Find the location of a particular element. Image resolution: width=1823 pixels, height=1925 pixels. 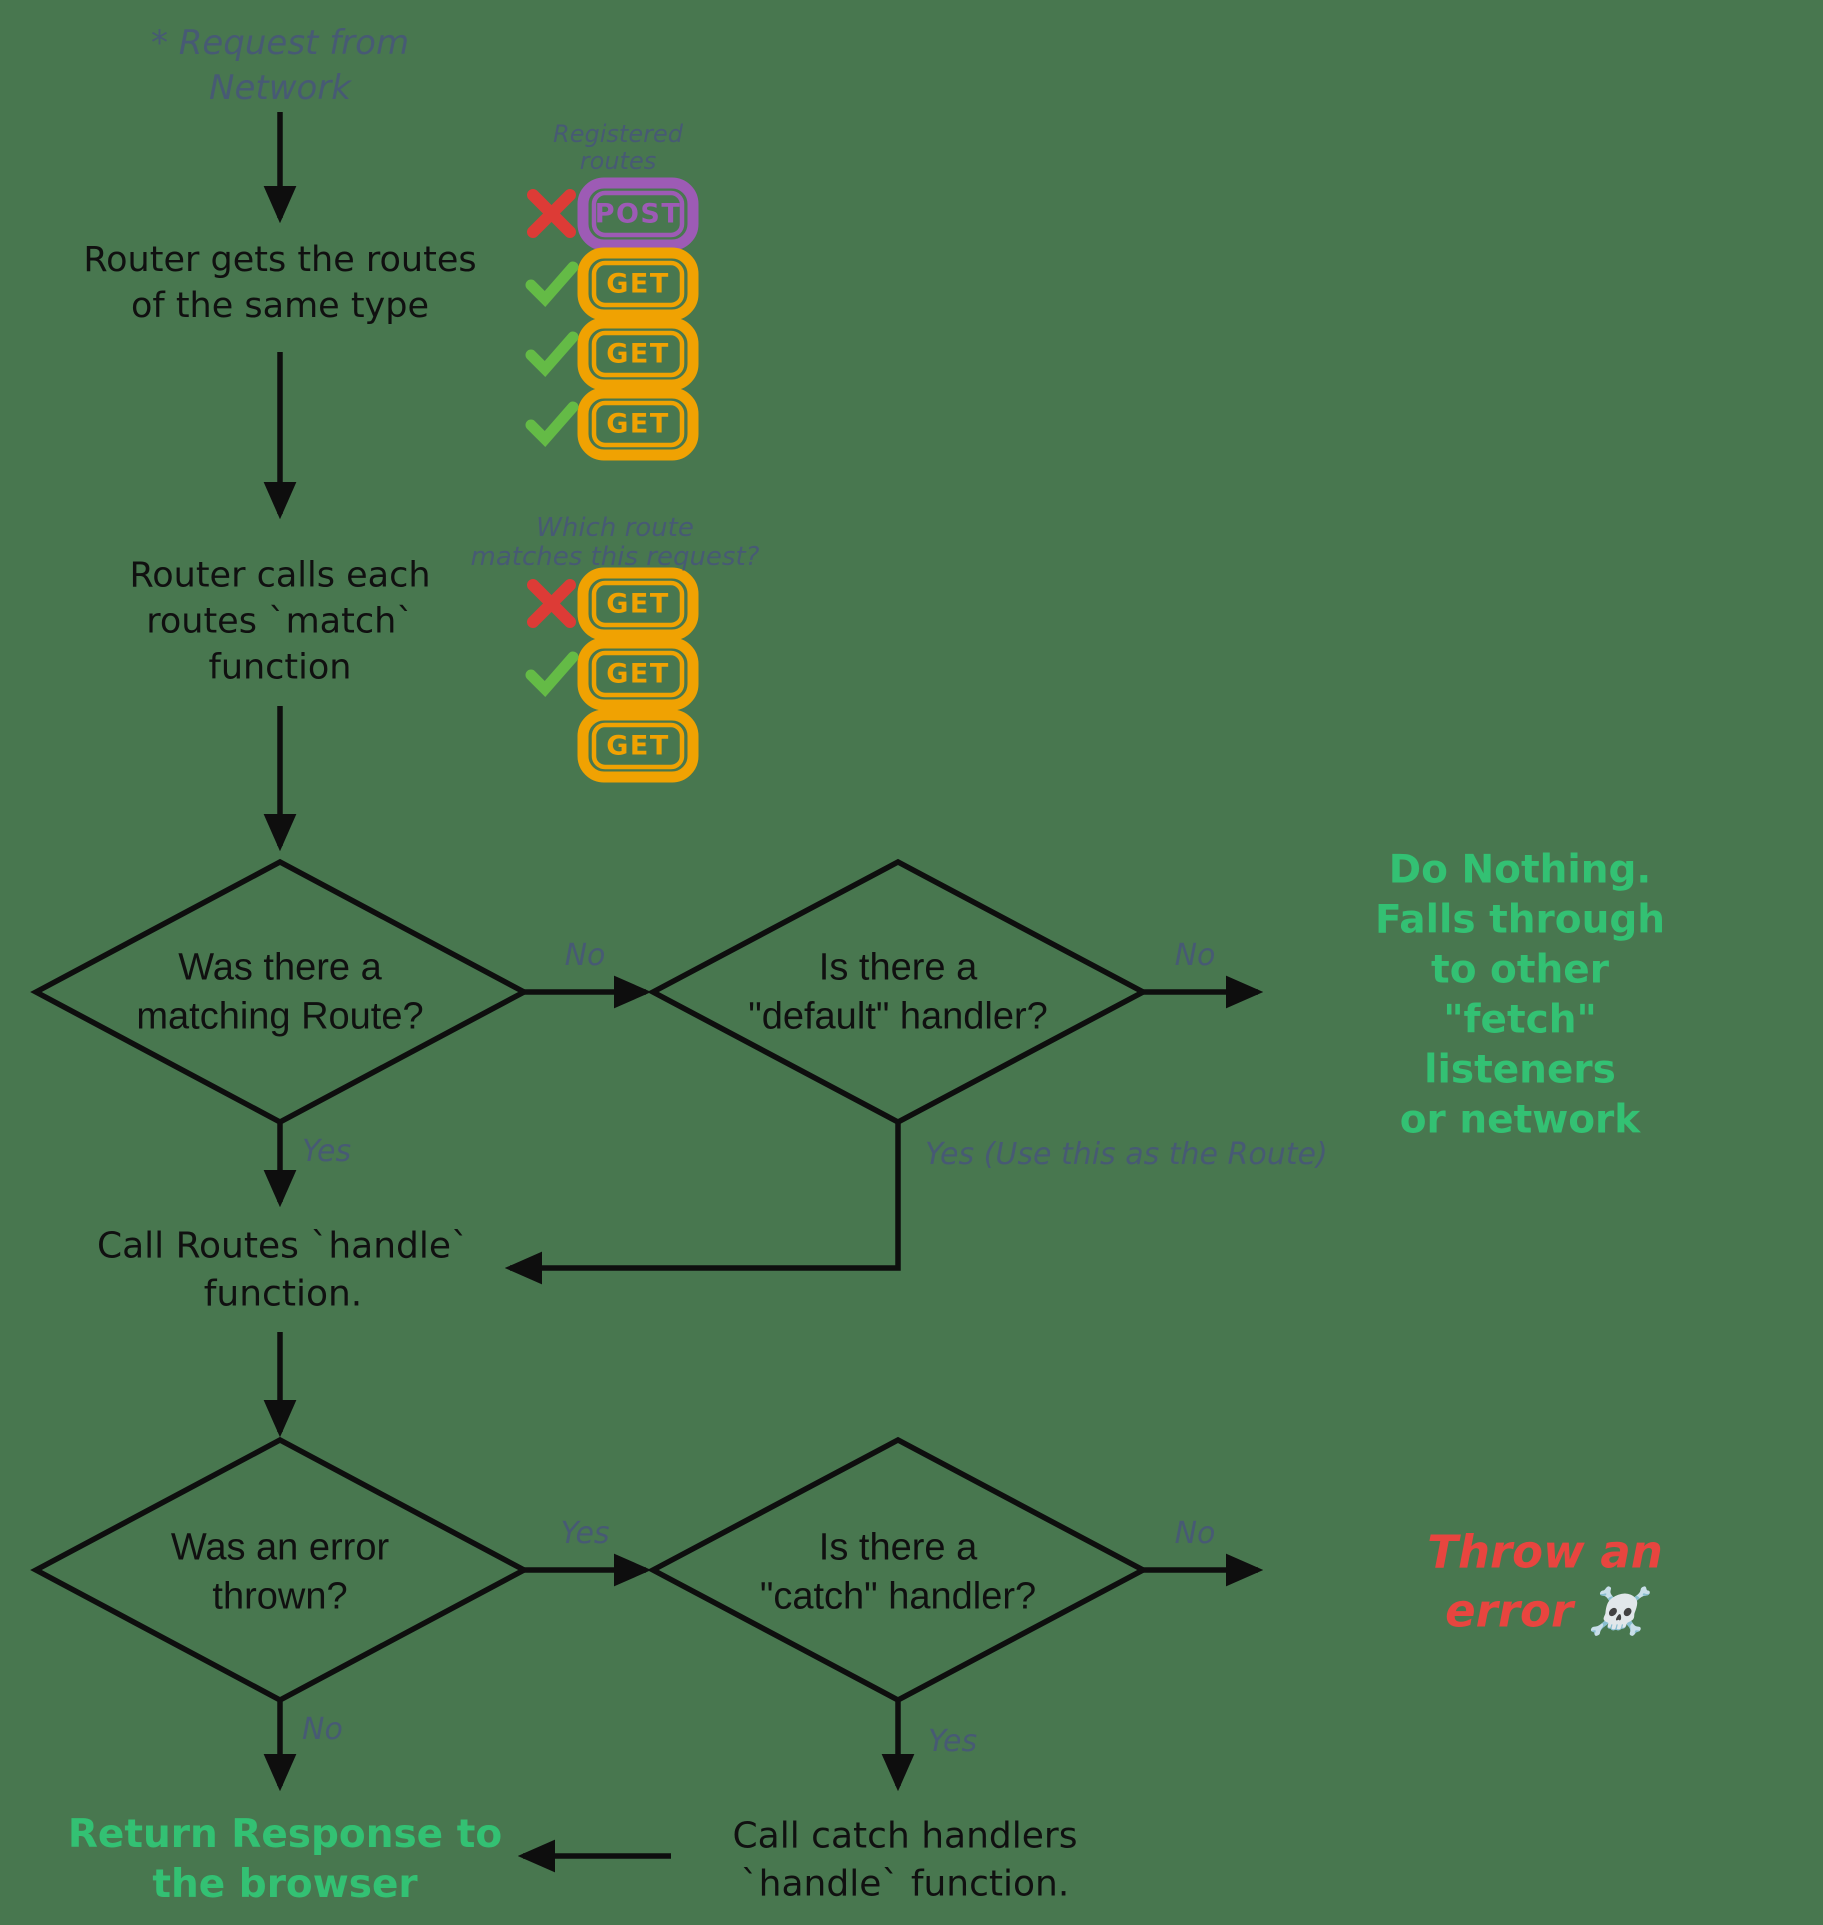

edge-label-yes-matching: Yes is located at coordinates (327, 1152).